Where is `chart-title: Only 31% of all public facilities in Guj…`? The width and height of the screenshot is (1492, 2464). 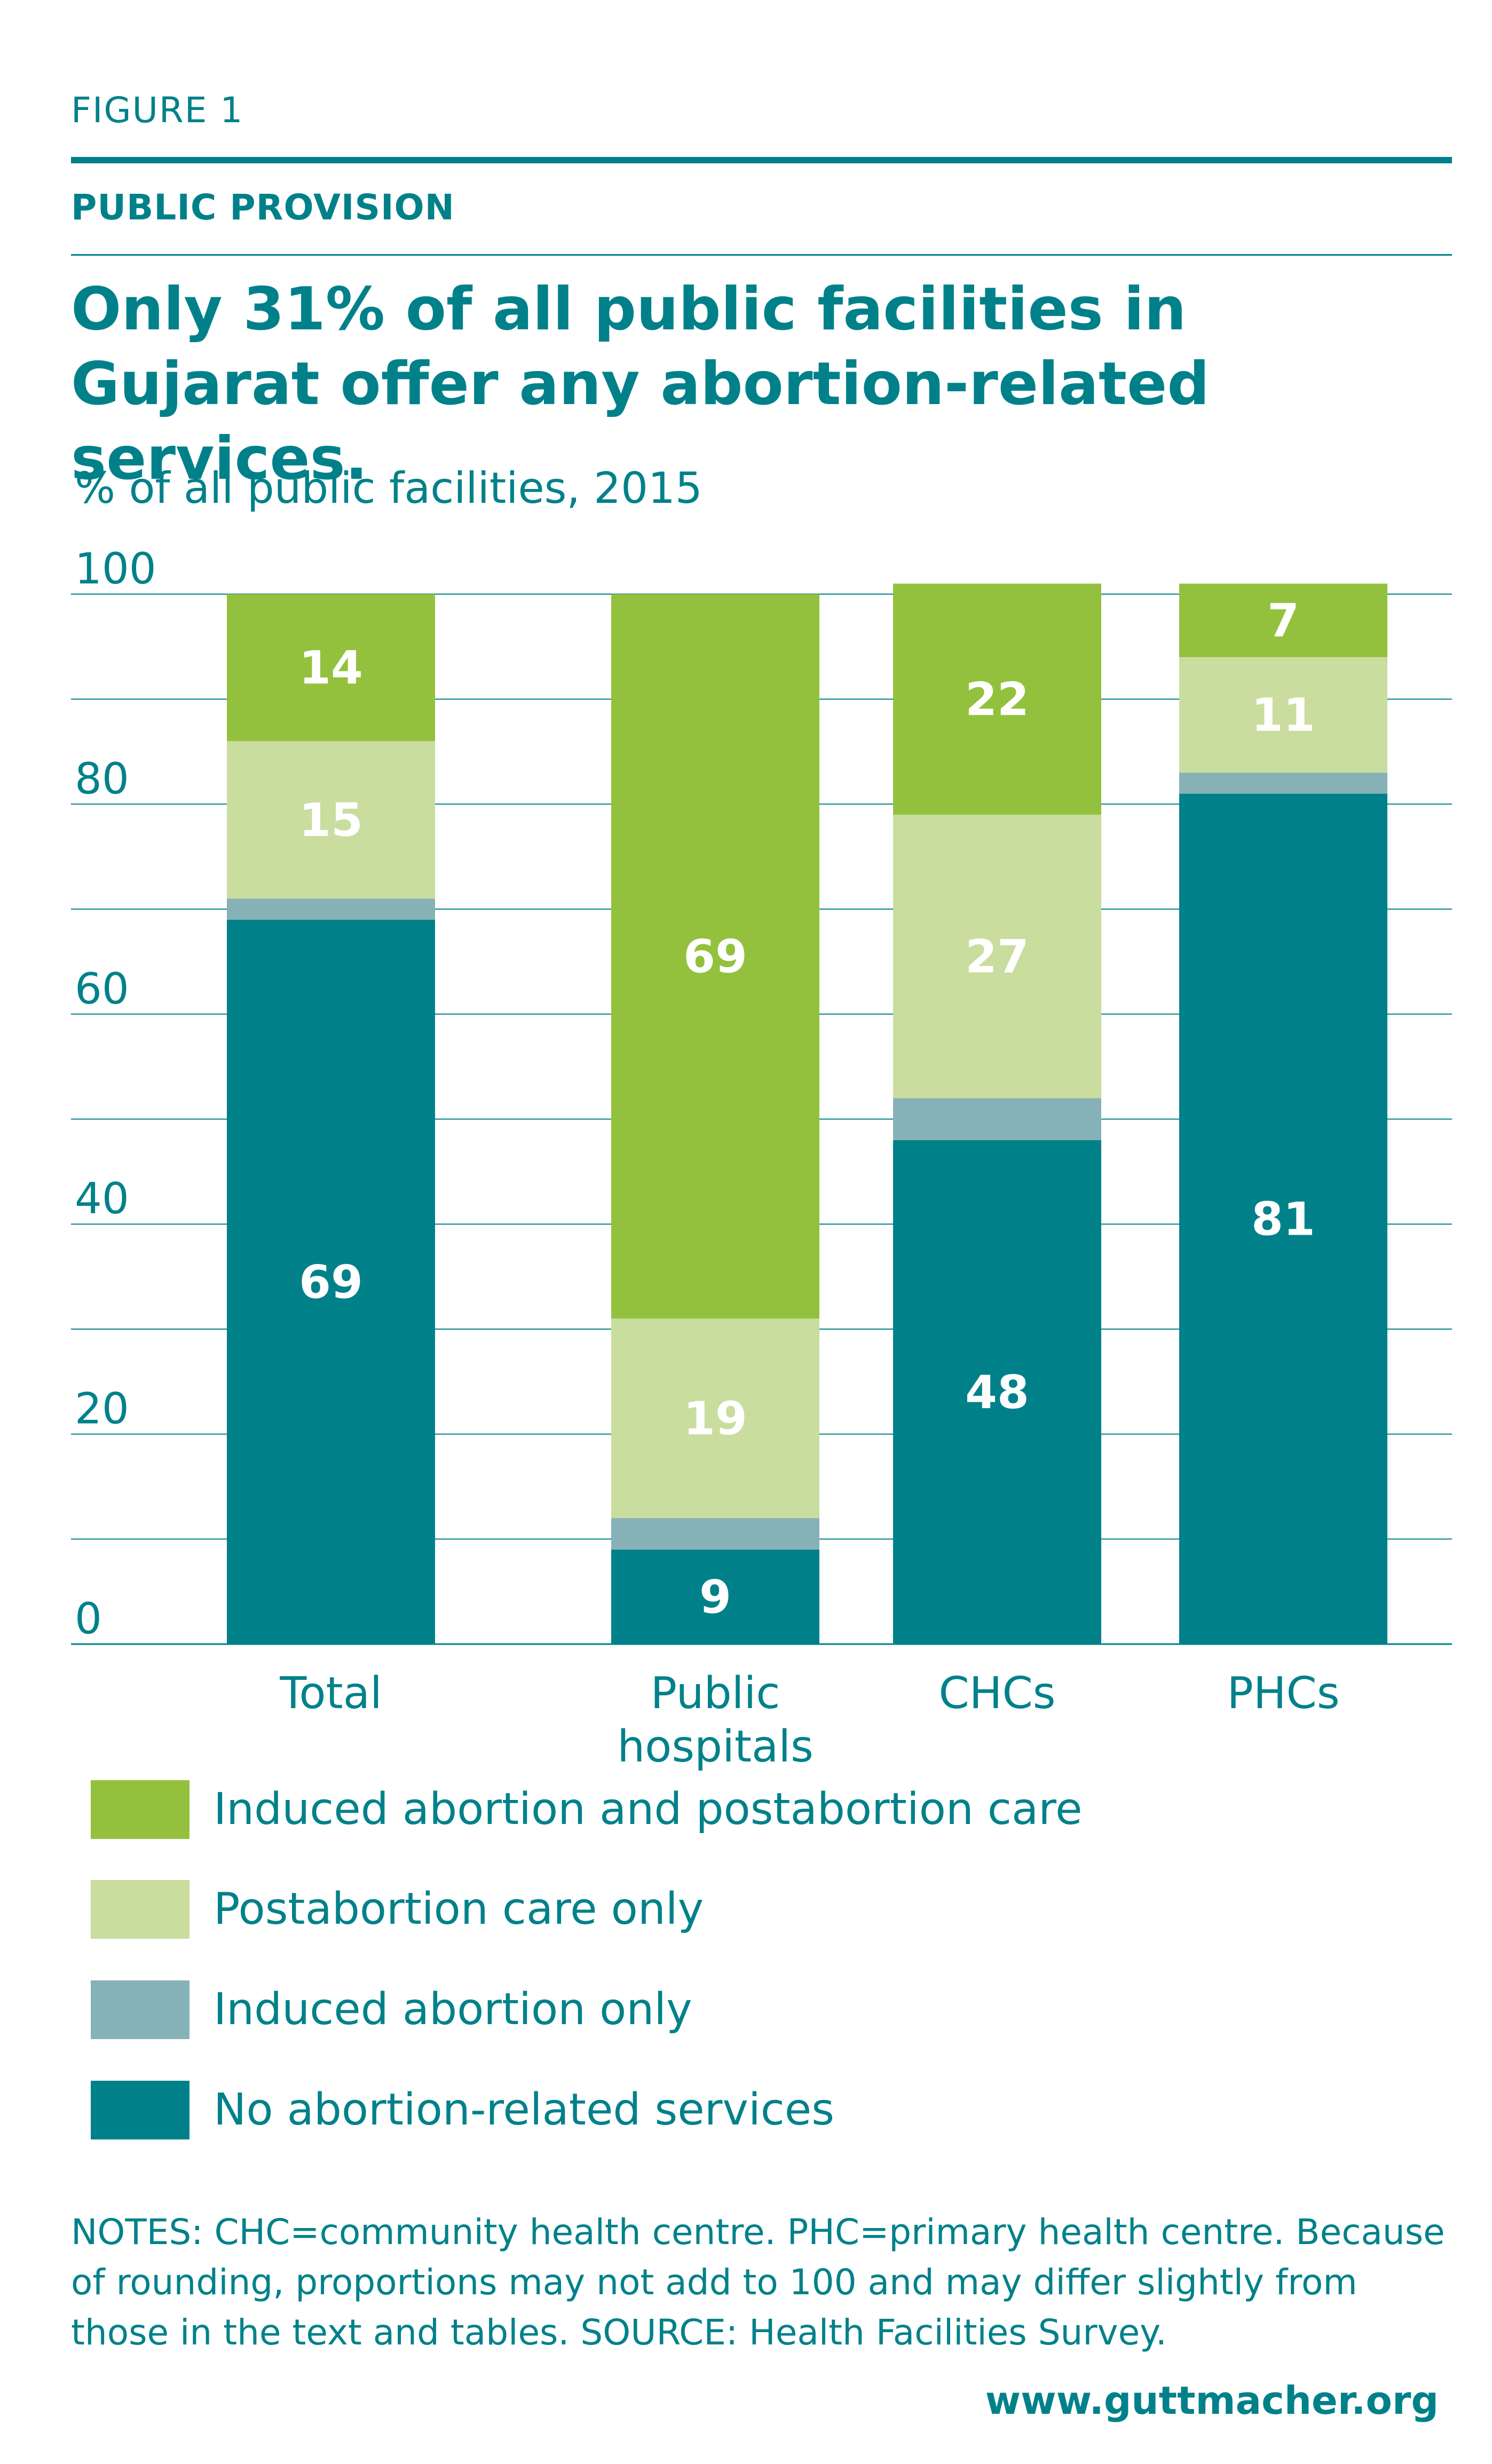 chart-title: Only 31% of all public facilities in Guj… is located at coordinates (641, 384).